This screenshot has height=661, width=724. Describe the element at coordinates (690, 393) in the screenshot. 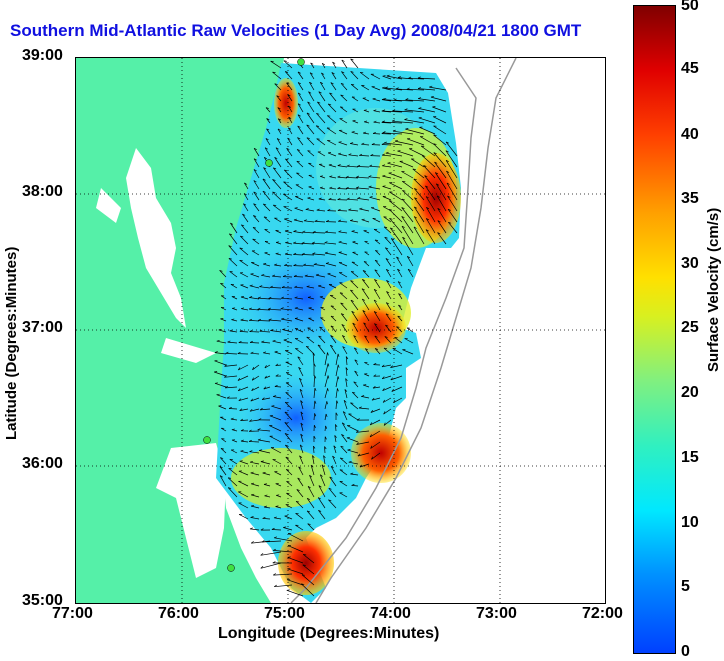

I see `colorbar-tick-label: 20` at that location.